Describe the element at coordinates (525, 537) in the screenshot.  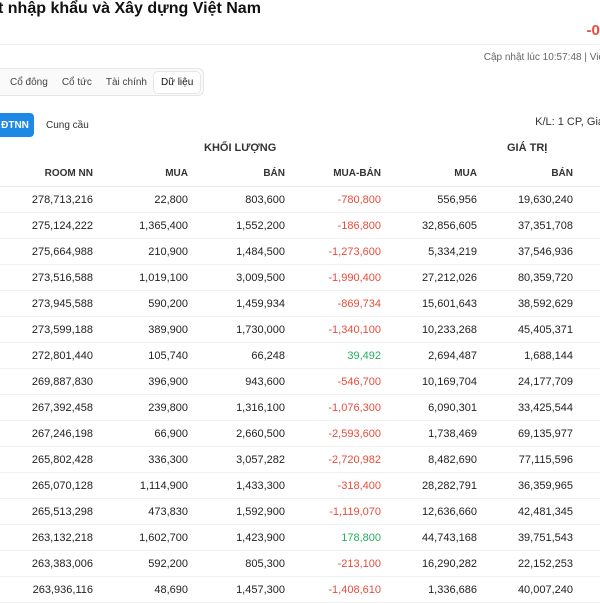
I see `value-sell-cell: 39,751,543` at that location.